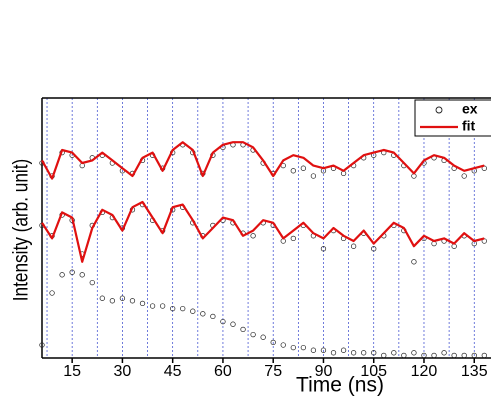 The image size is (491, 409). I want to click on x-tick-label: 135, so click(474, 371).